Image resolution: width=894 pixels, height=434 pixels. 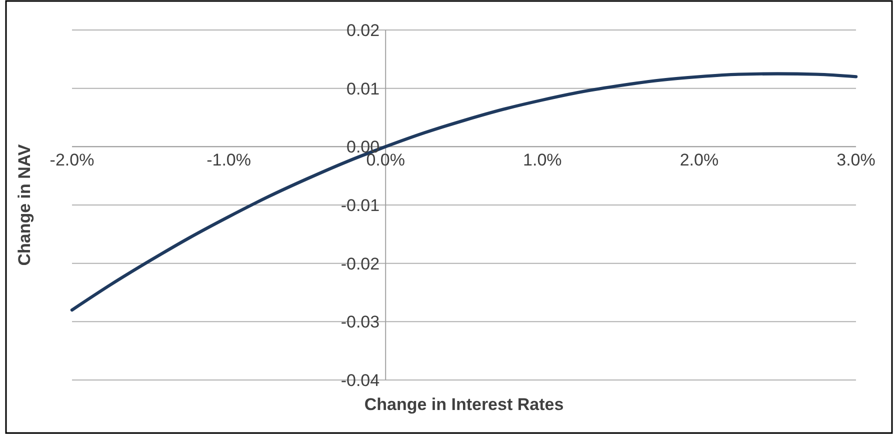 I want to click on x-tick-label: -1.0%, so click(x=229, y=160).